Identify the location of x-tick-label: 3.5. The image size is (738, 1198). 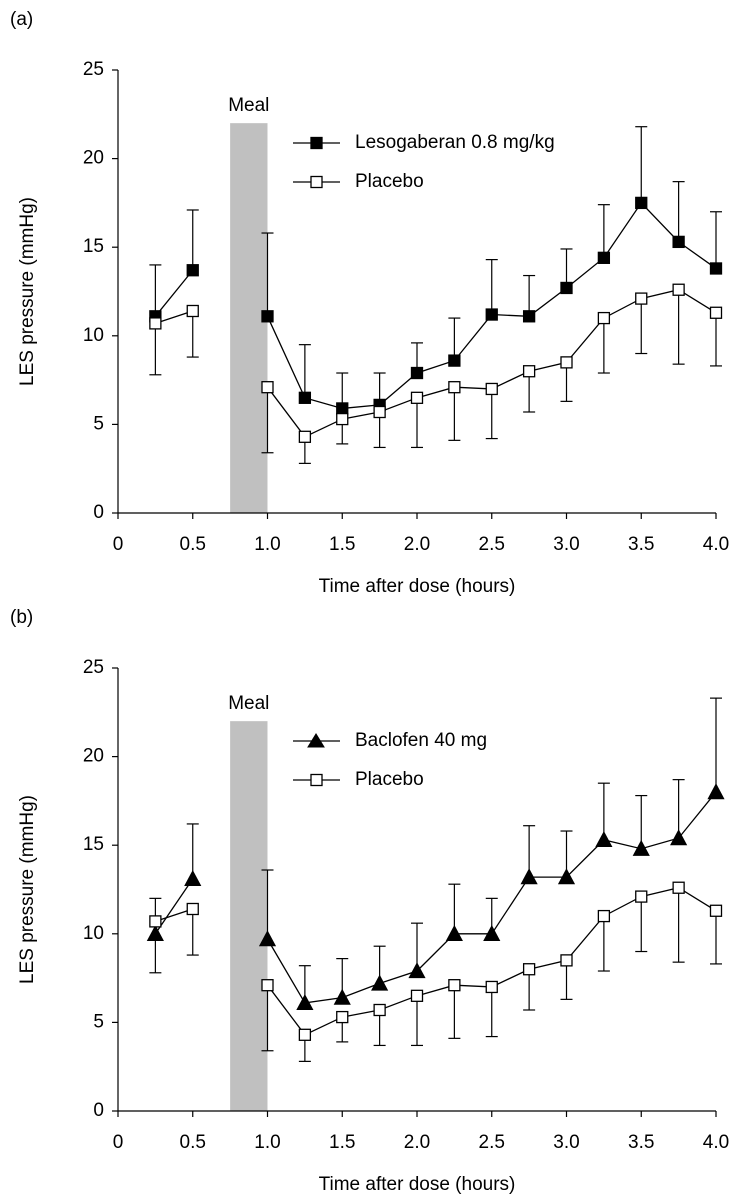
(641, 1142).